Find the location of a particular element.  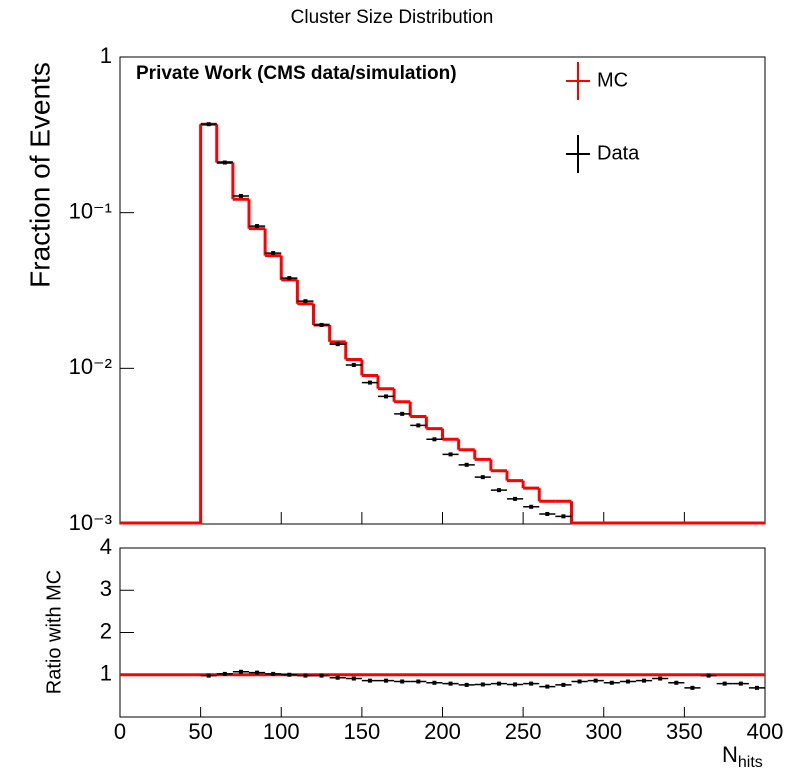

annotation: Private Work (CMS data/simulation) is located at coordinates (296, 73).